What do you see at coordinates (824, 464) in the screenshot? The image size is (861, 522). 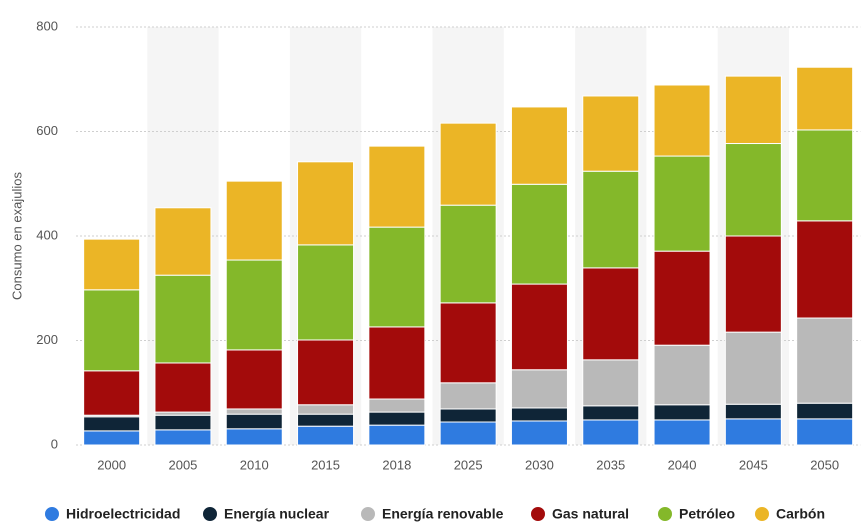 I see `x-tick-label: 2050` at bounding box center [824, 464].